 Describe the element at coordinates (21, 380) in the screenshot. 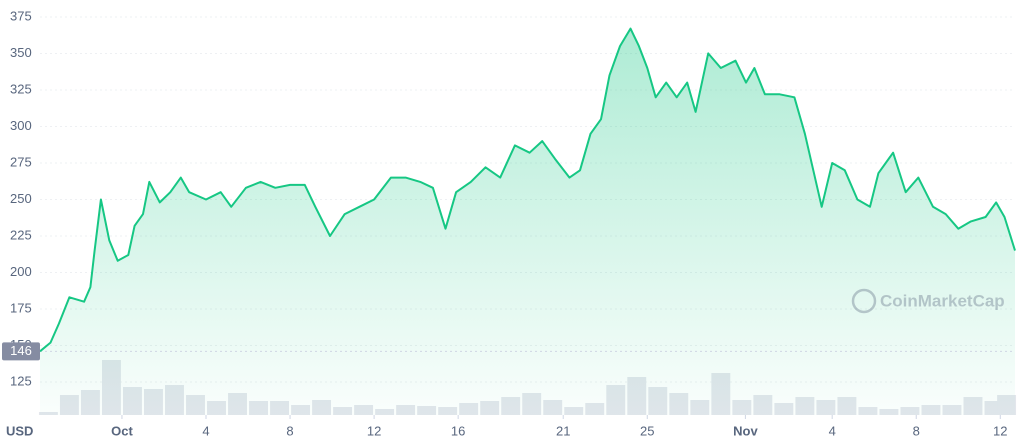

I see `y-tick-label: 125` at that location.